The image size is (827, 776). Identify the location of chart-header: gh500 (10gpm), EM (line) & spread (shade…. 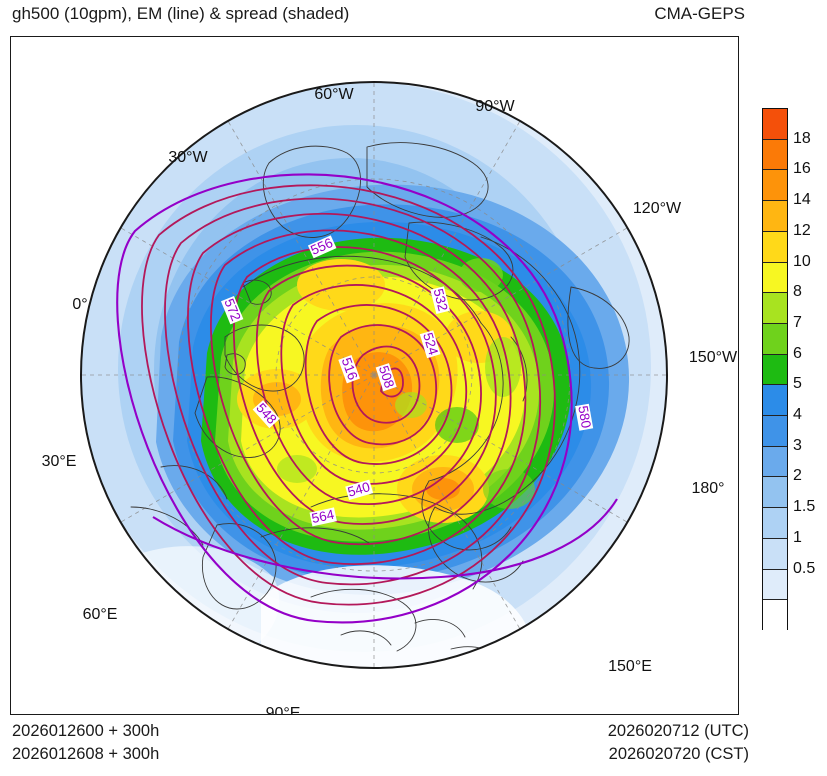
(413, 17).